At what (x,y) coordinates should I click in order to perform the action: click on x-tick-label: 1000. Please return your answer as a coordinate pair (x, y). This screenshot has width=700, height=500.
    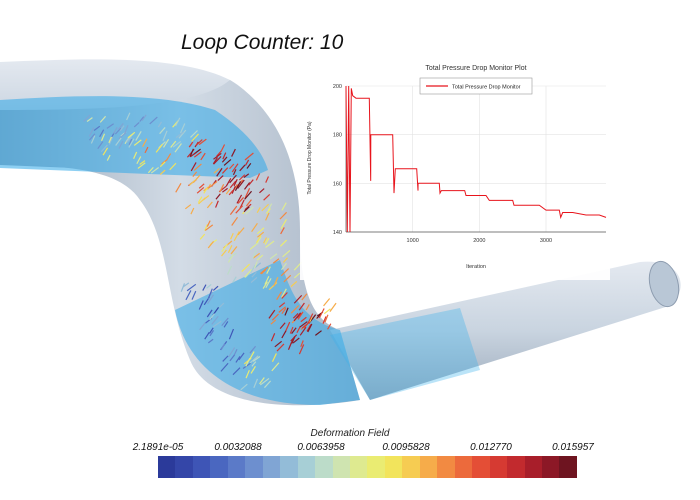
    Looking at the image, I should click on (413, 241).